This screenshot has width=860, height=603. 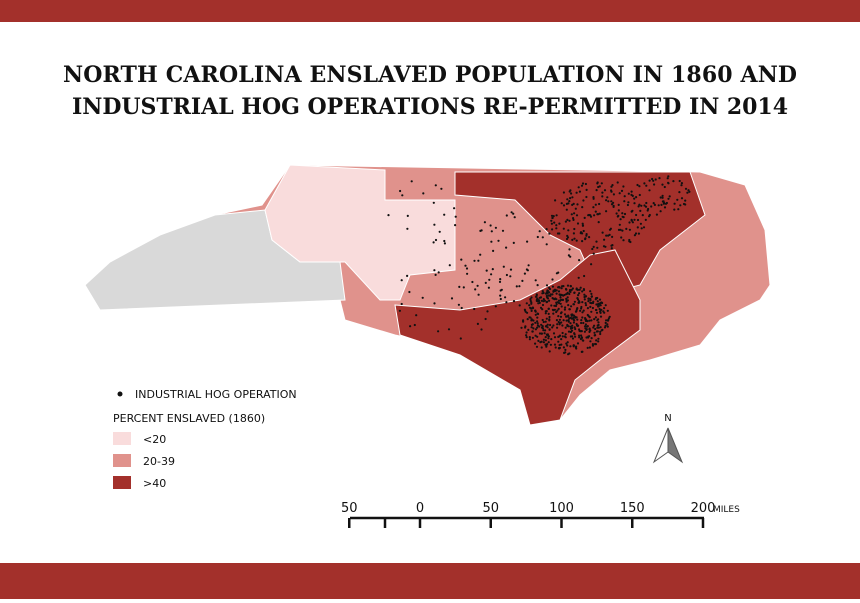 What do you see at coordinates (122, 460) in the screenshot?
I see `legend-swatch` at bounding box center [122, 460].